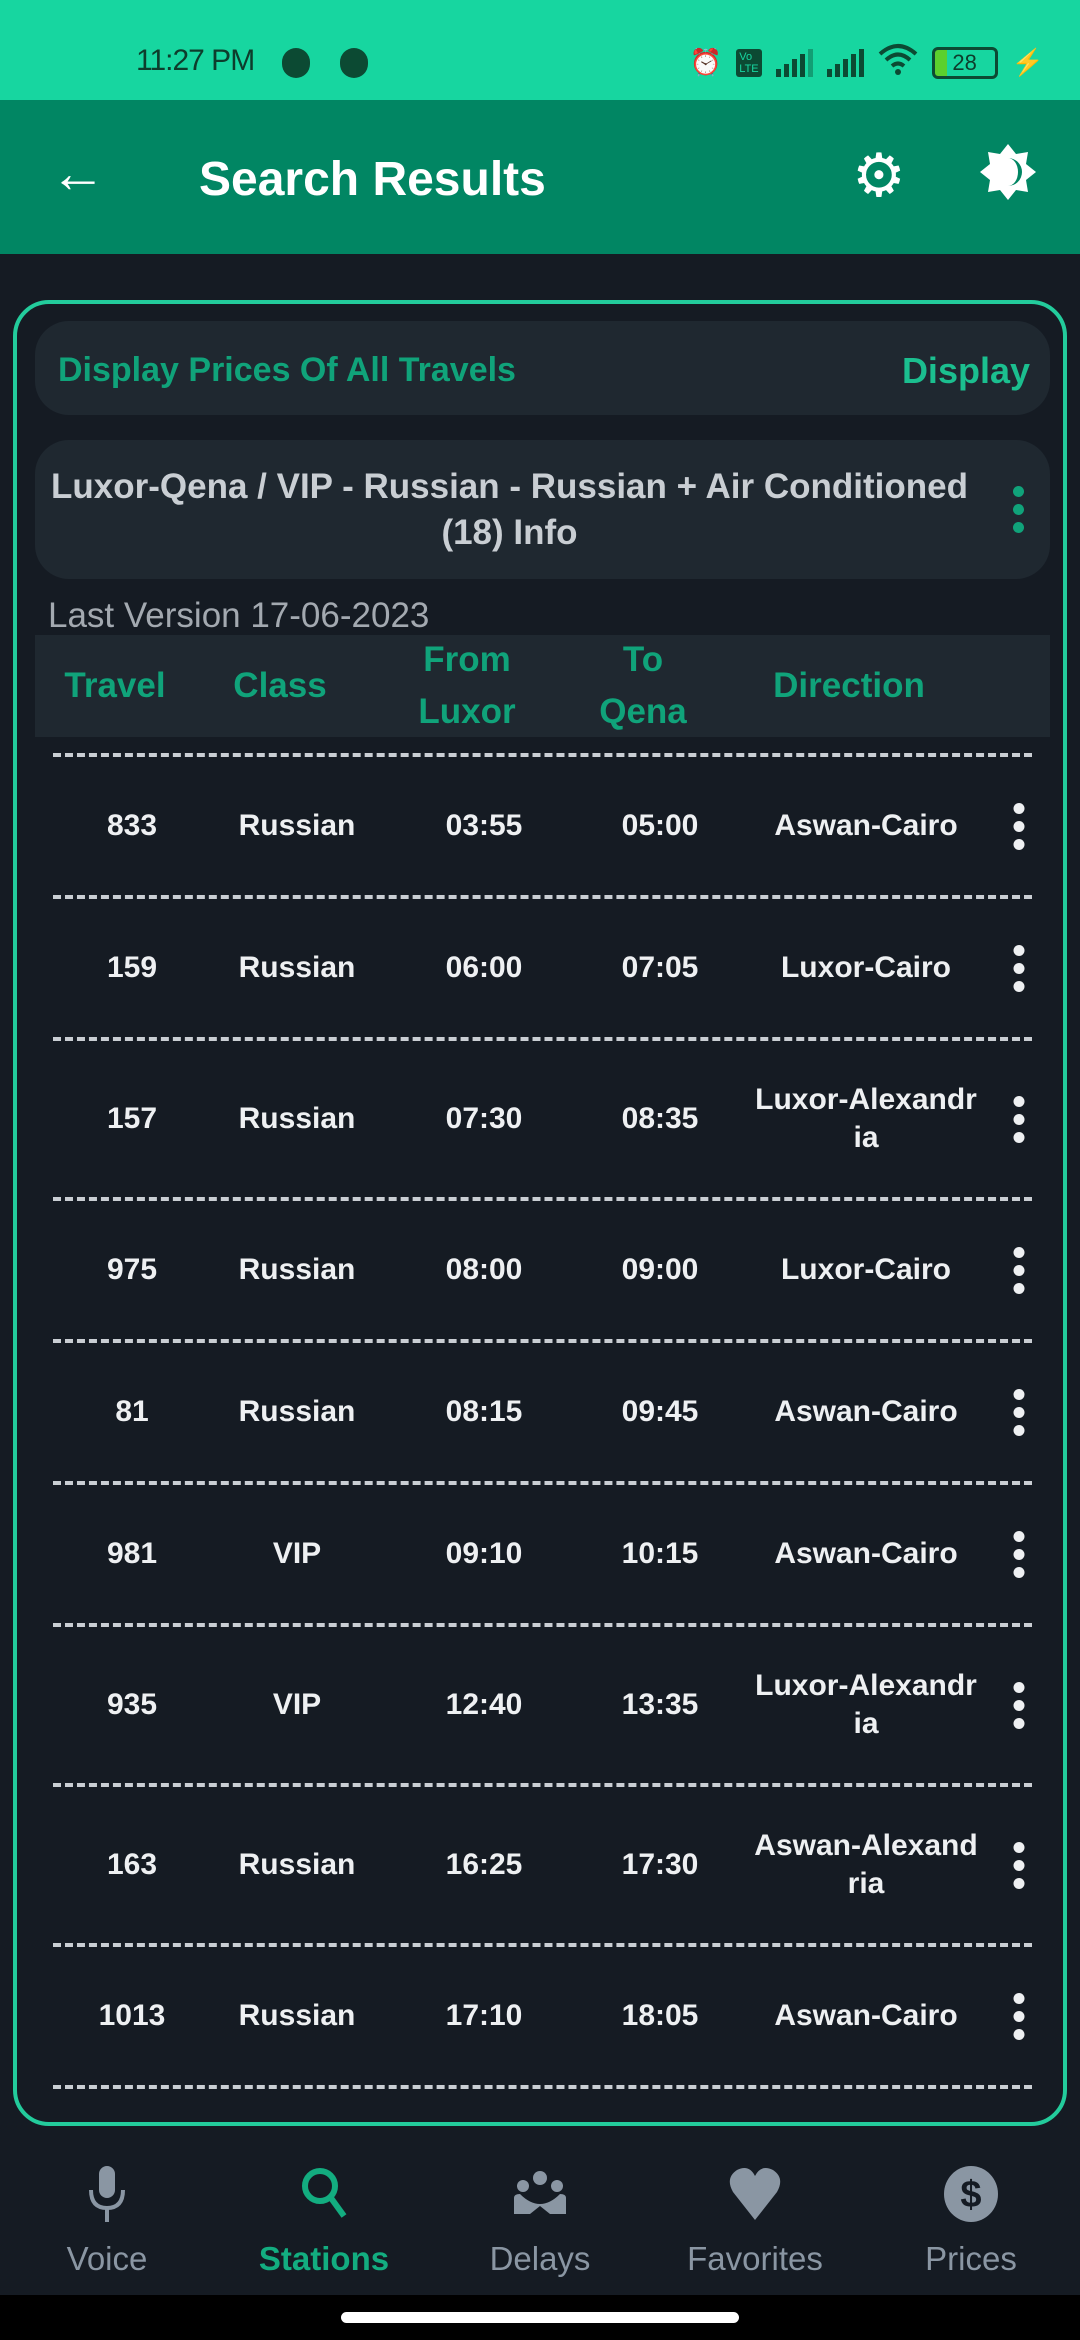 Image resolution: width=1080 pixels, height=2340 pixels. Describe the element at coordinates (1027, 62) in the screenshot. I see `charging-icon: ⚡` at that location.